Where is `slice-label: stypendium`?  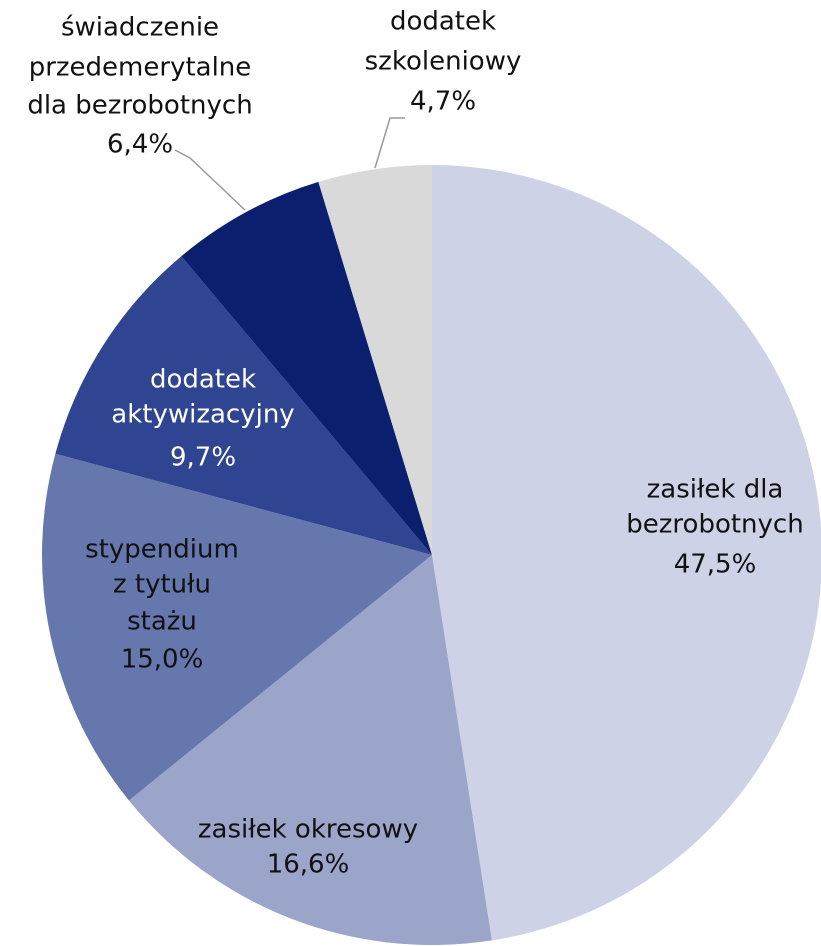
slice-label: stypendium is located at coordinates (162, 550).